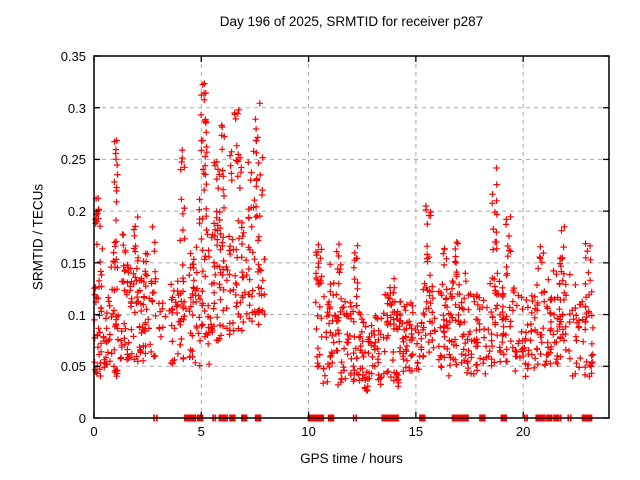 This screenshot has width=640, height=480. Describe the element at coordinates (76, 315) in the screenshot. I see `y-tick-label: 0.1` at that location.